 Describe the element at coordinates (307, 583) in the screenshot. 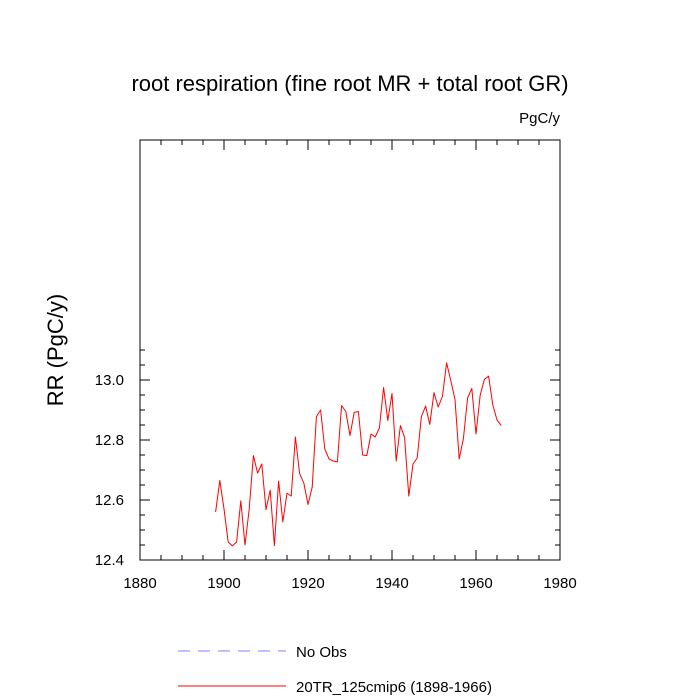

I see `x-tick-label: 1920` at that location.